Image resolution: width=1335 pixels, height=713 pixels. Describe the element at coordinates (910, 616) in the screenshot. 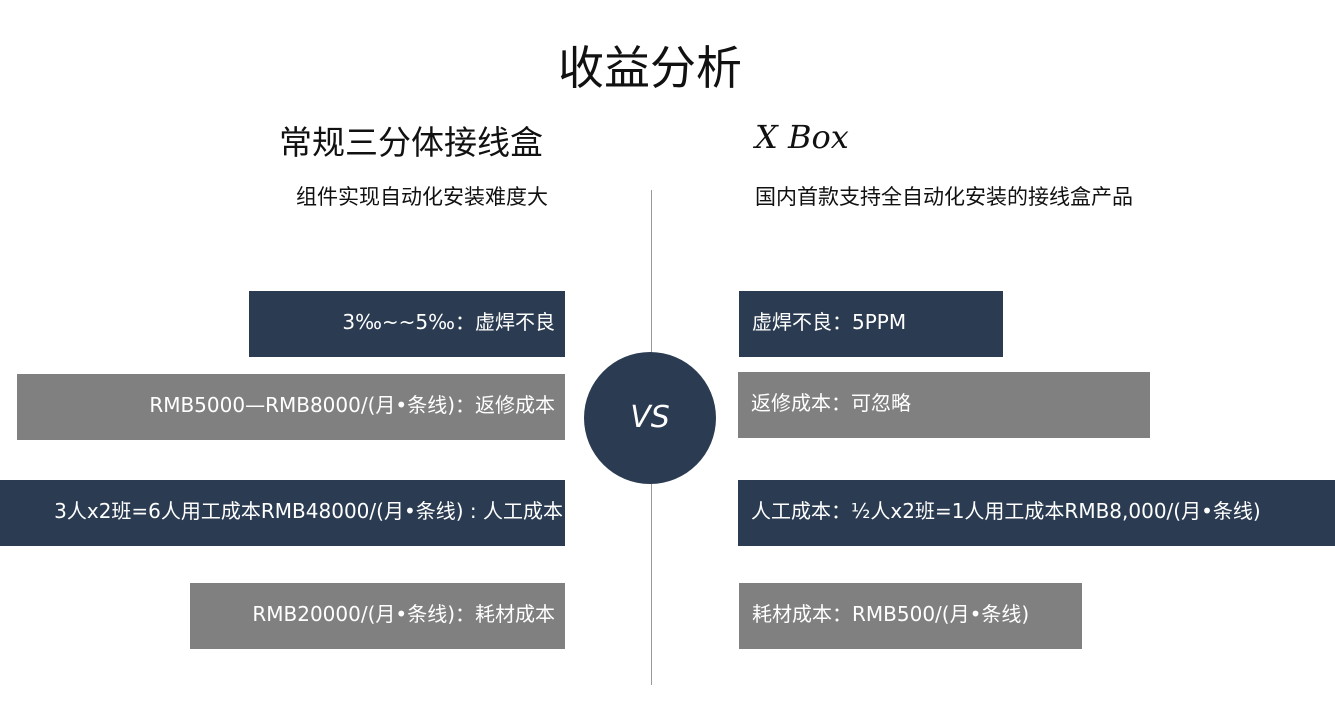

I see `right-item: 耗材成本：RMB500/(月•条线)` at that location.